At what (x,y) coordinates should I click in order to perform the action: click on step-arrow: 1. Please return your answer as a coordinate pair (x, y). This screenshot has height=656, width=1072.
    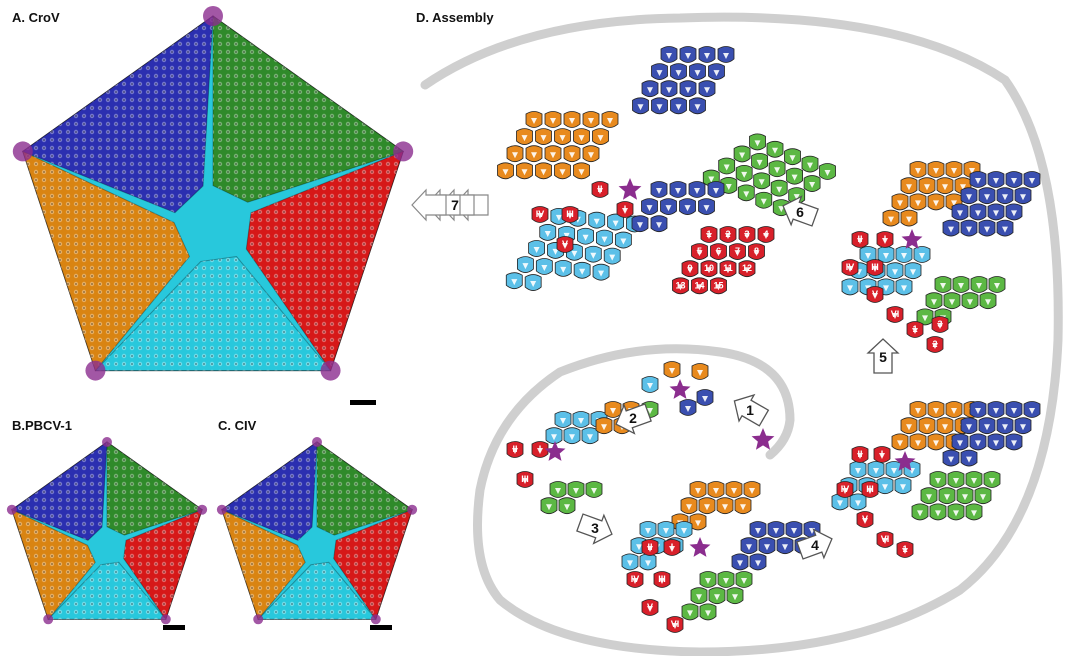
    Looking at the image, I should click on (751, 410).